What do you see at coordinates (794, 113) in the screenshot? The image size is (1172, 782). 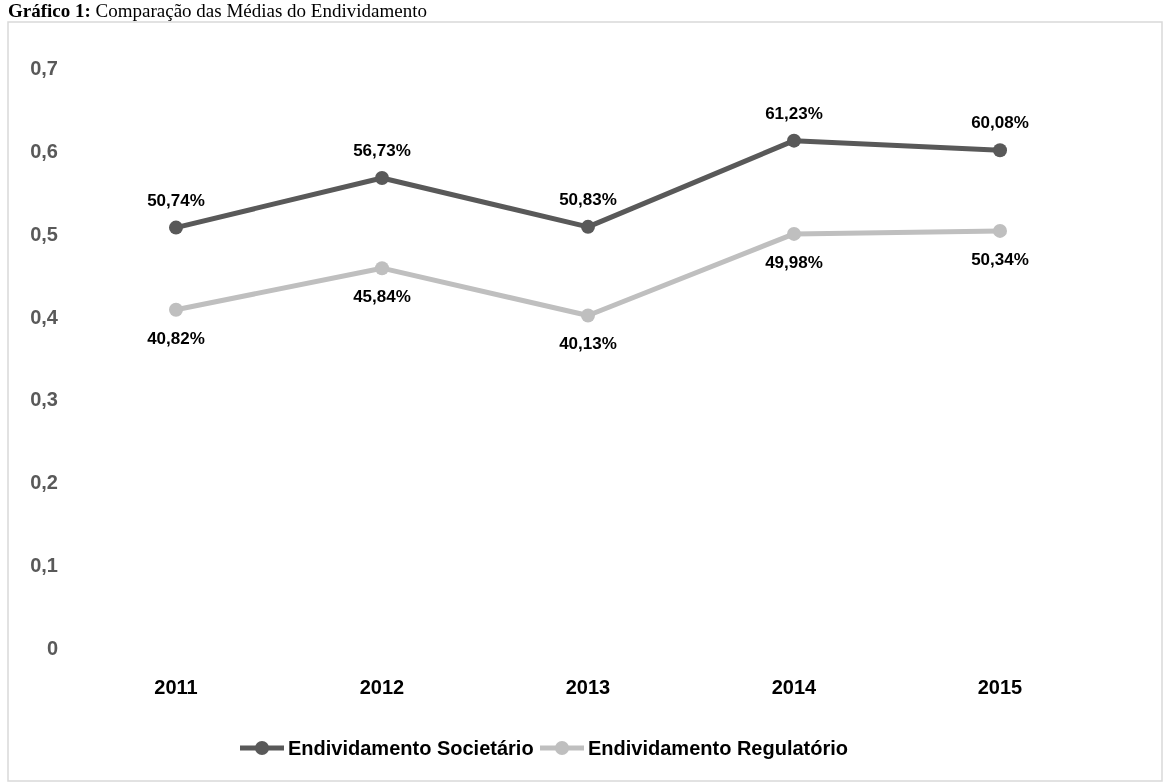 I see `data-label: 61,23%` at bounding box center [794, 113].